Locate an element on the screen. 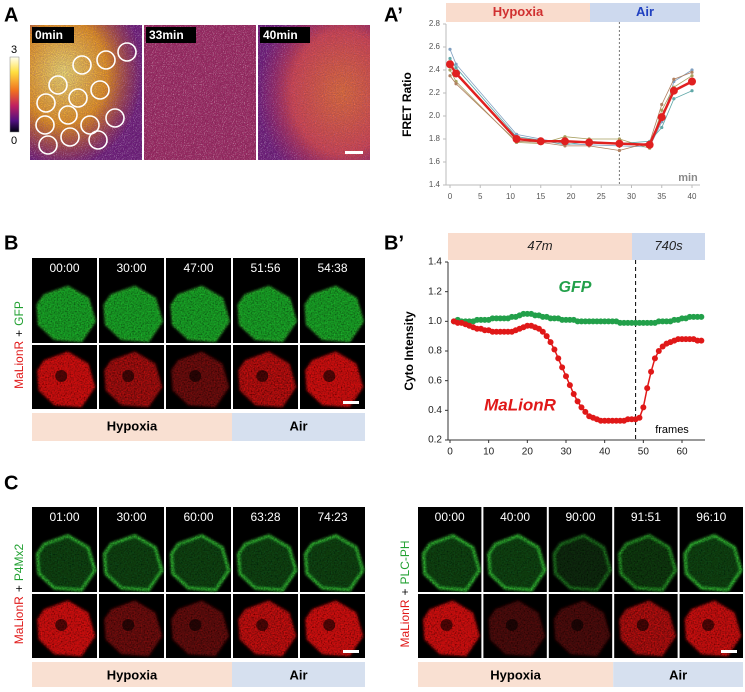  scale-bar is located at coordinates (354, 152).